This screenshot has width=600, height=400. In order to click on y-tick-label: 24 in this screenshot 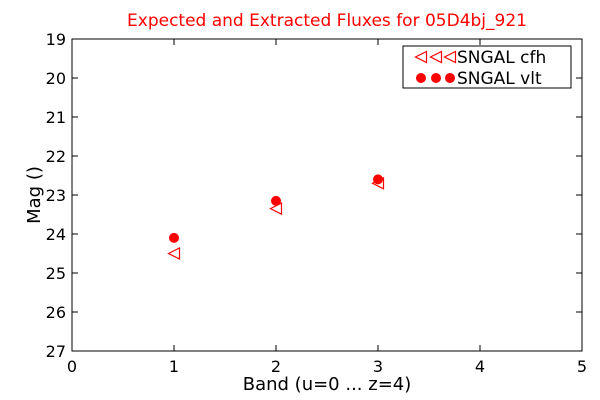, I will do `click(56, 234)`.